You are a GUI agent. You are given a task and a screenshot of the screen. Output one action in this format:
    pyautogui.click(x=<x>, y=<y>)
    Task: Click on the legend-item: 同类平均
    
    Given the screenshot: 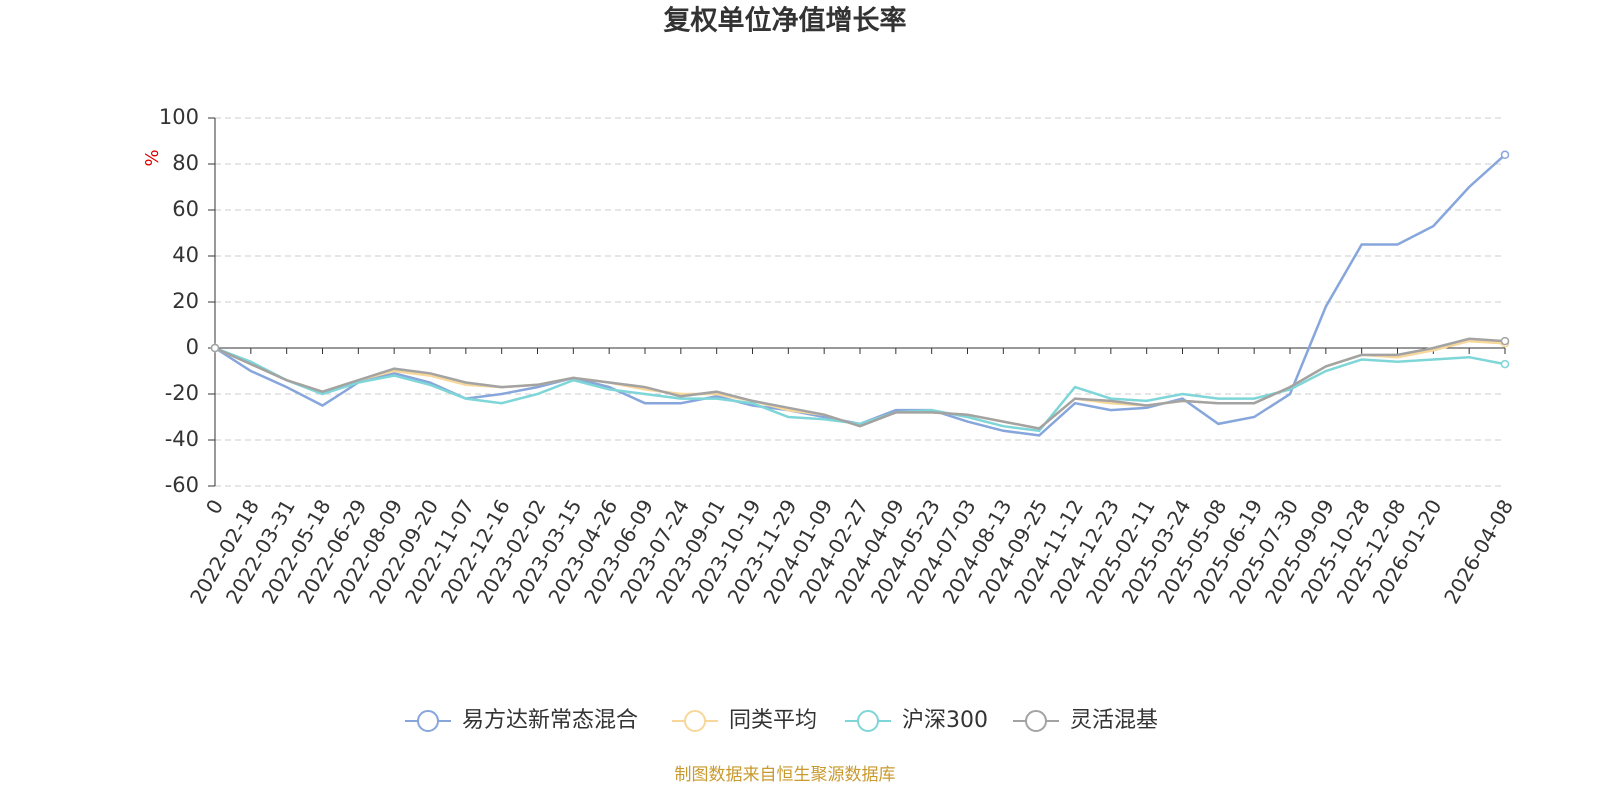 What is the action you would take?
    pyautogui.click(x=744, y=720)
    